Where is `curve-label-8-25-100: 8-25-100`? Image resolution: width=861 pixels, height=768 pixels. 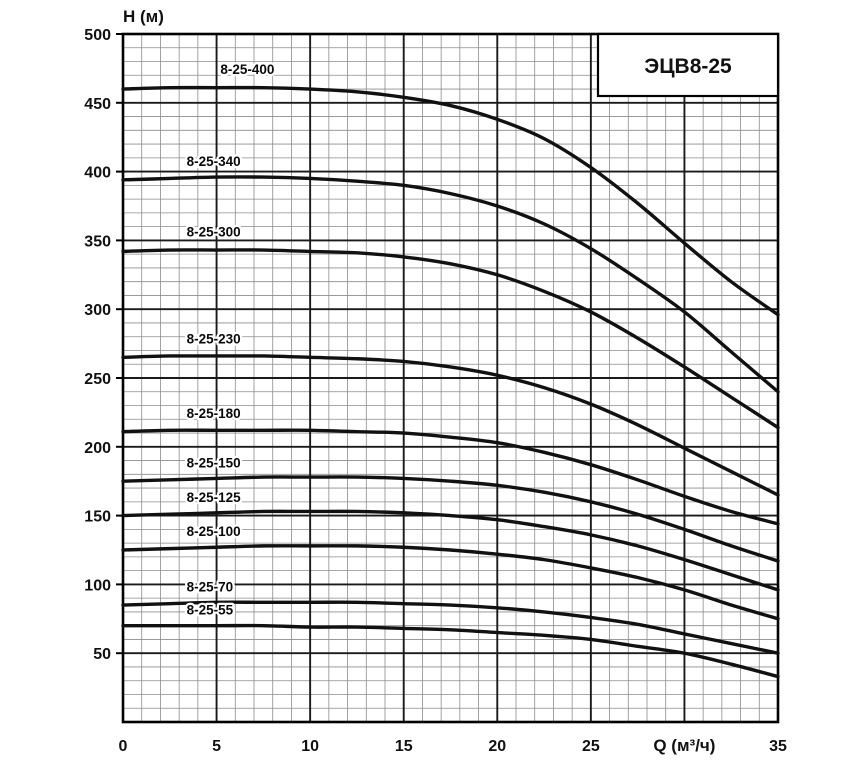
curve-label-8-25-100: 8-25-100 is located at coordinates (214, 531).